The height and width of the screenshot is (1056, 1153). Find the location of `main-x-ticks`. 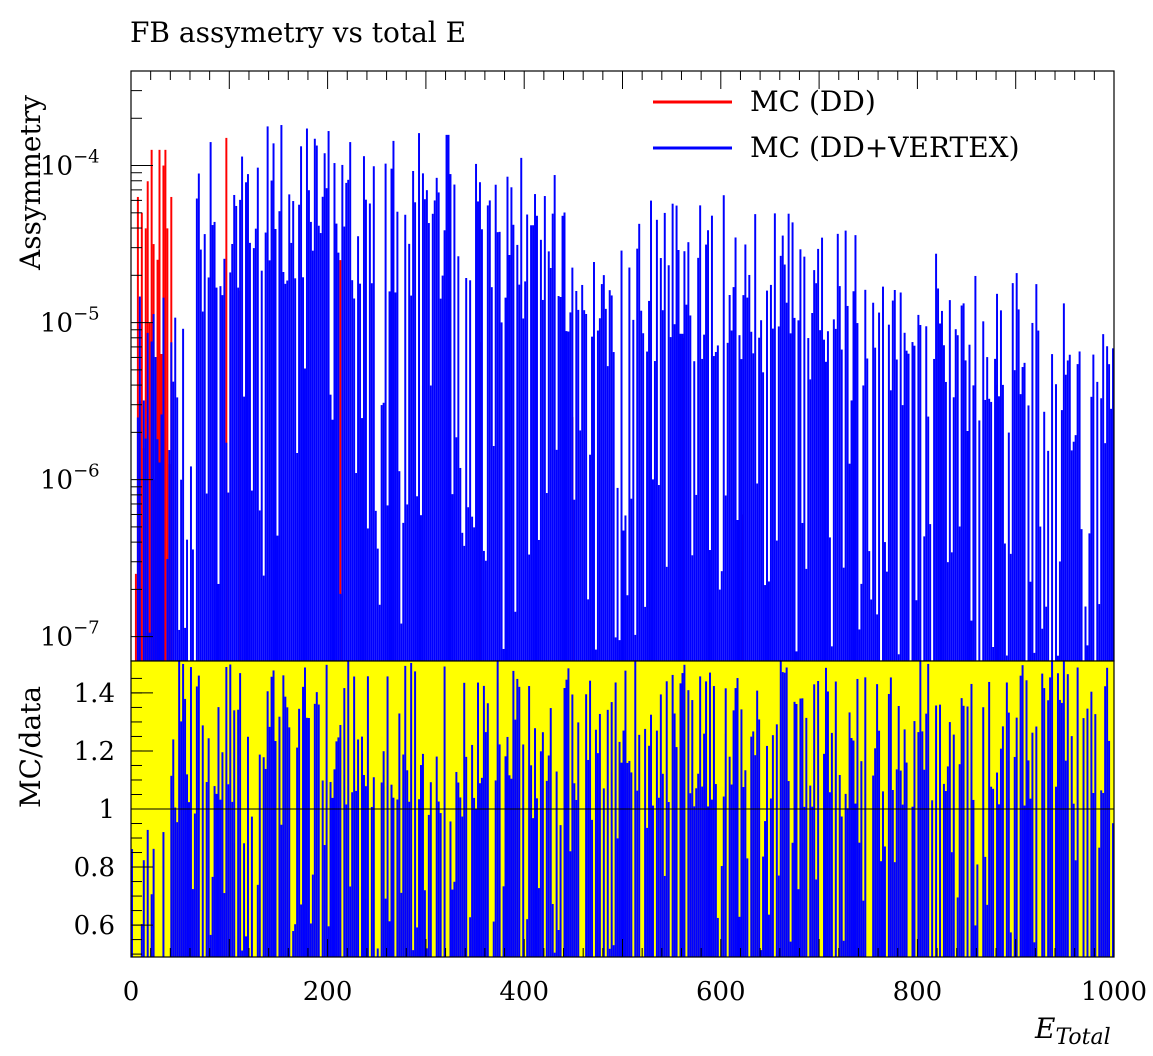

main-x-ticks is located at coordinates (622, 80).